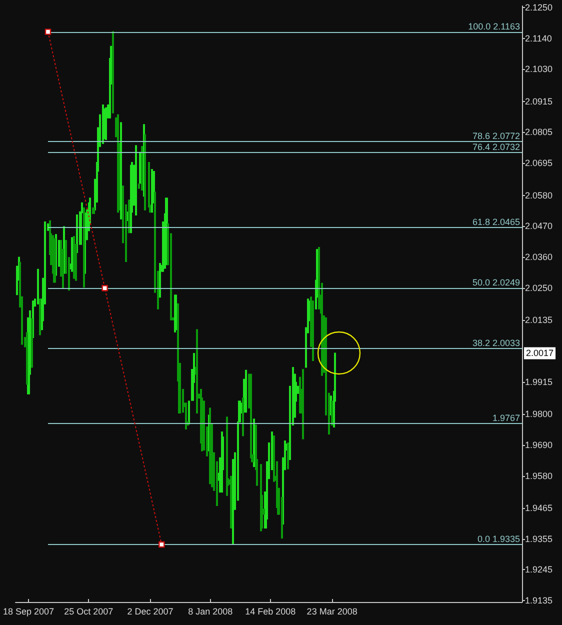 The image size is (562, 625). I want to click on ref-line-label: 50.0 2.0249, so click(496, 283).